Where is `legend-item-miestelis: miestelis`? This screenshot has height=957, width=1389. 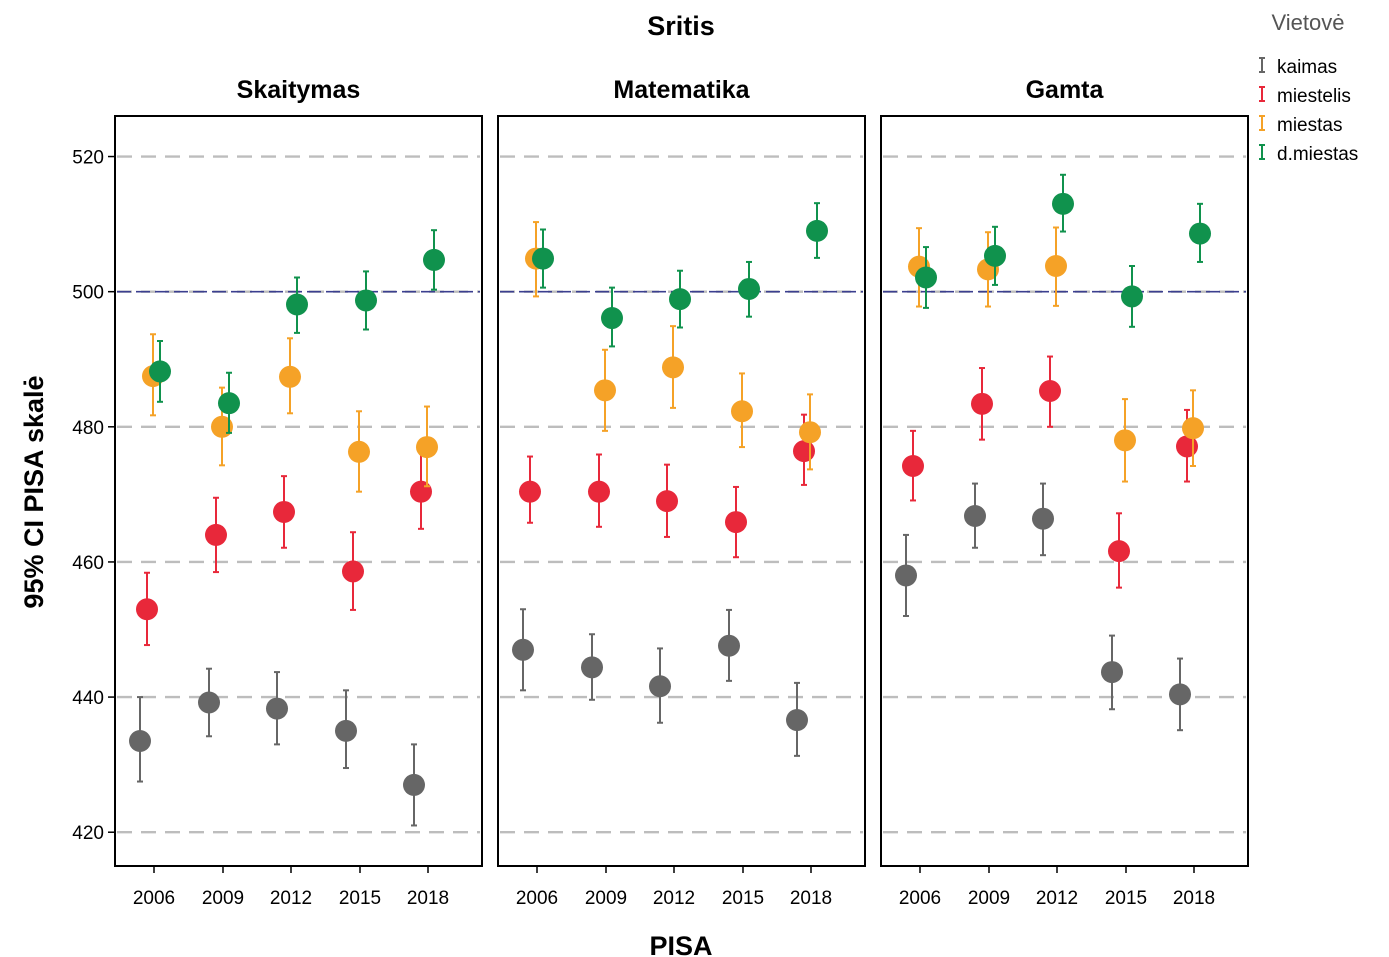
legend-item-miestelis: miestelis is located at coordinates (1305, 96).